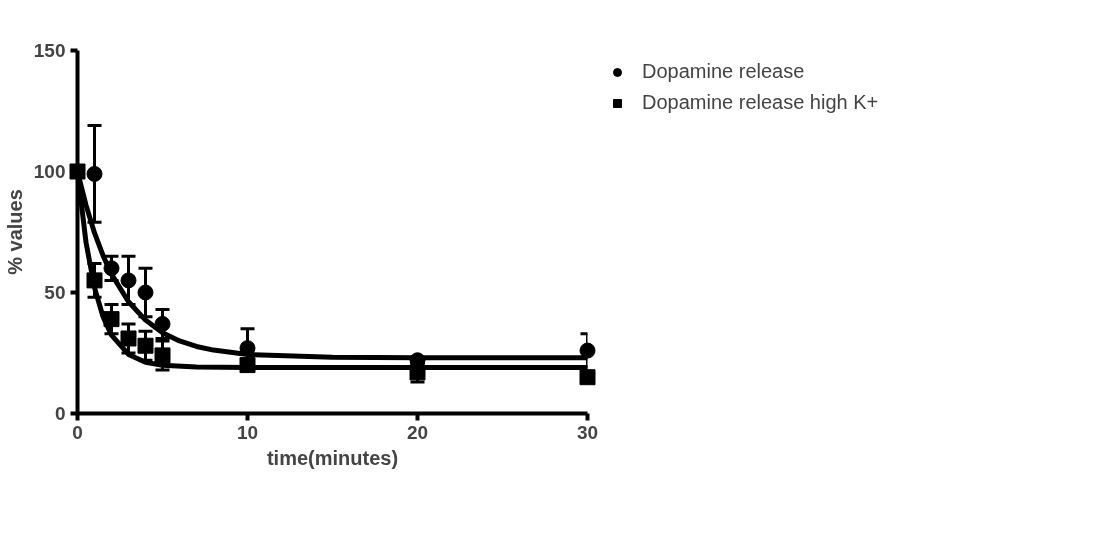 The width and height of the screenshot is (1110, 540). Describe the element at coordinates (247, 432) in the screenshot. I see `x-tick-label: 10` at that location.